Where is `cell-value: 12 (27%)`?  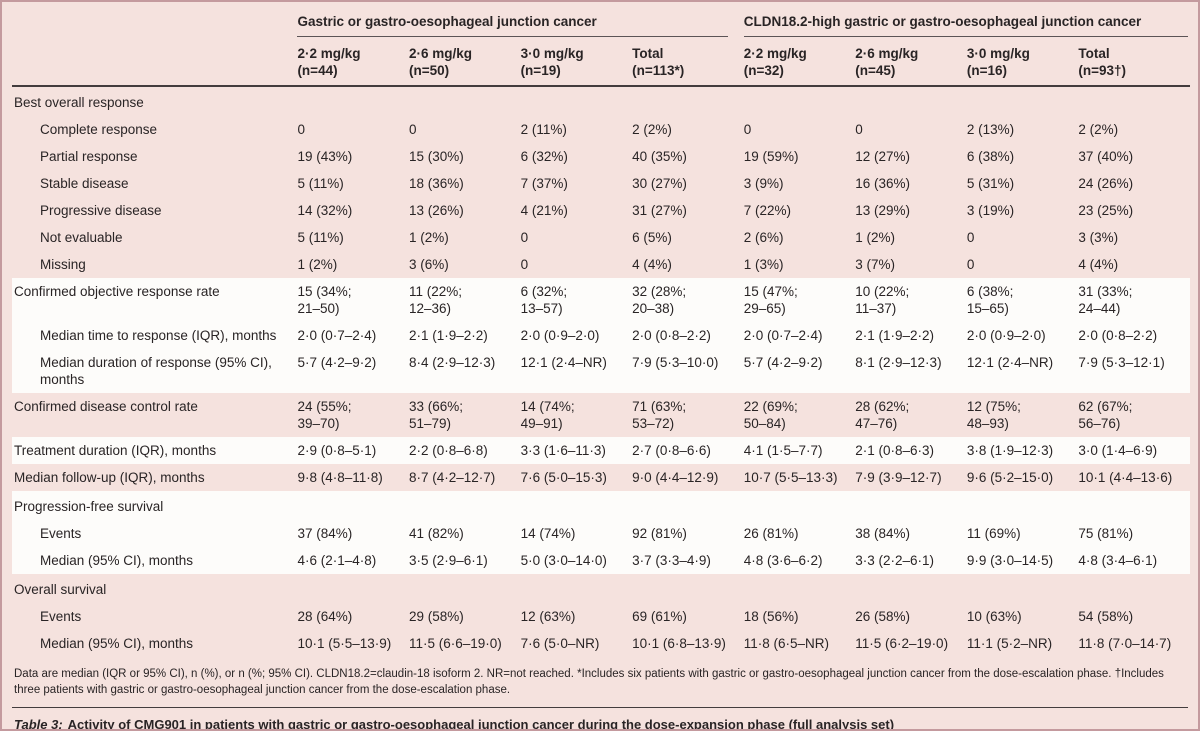 cell-value: 12 (27%) is located at coordinates (883, 156).